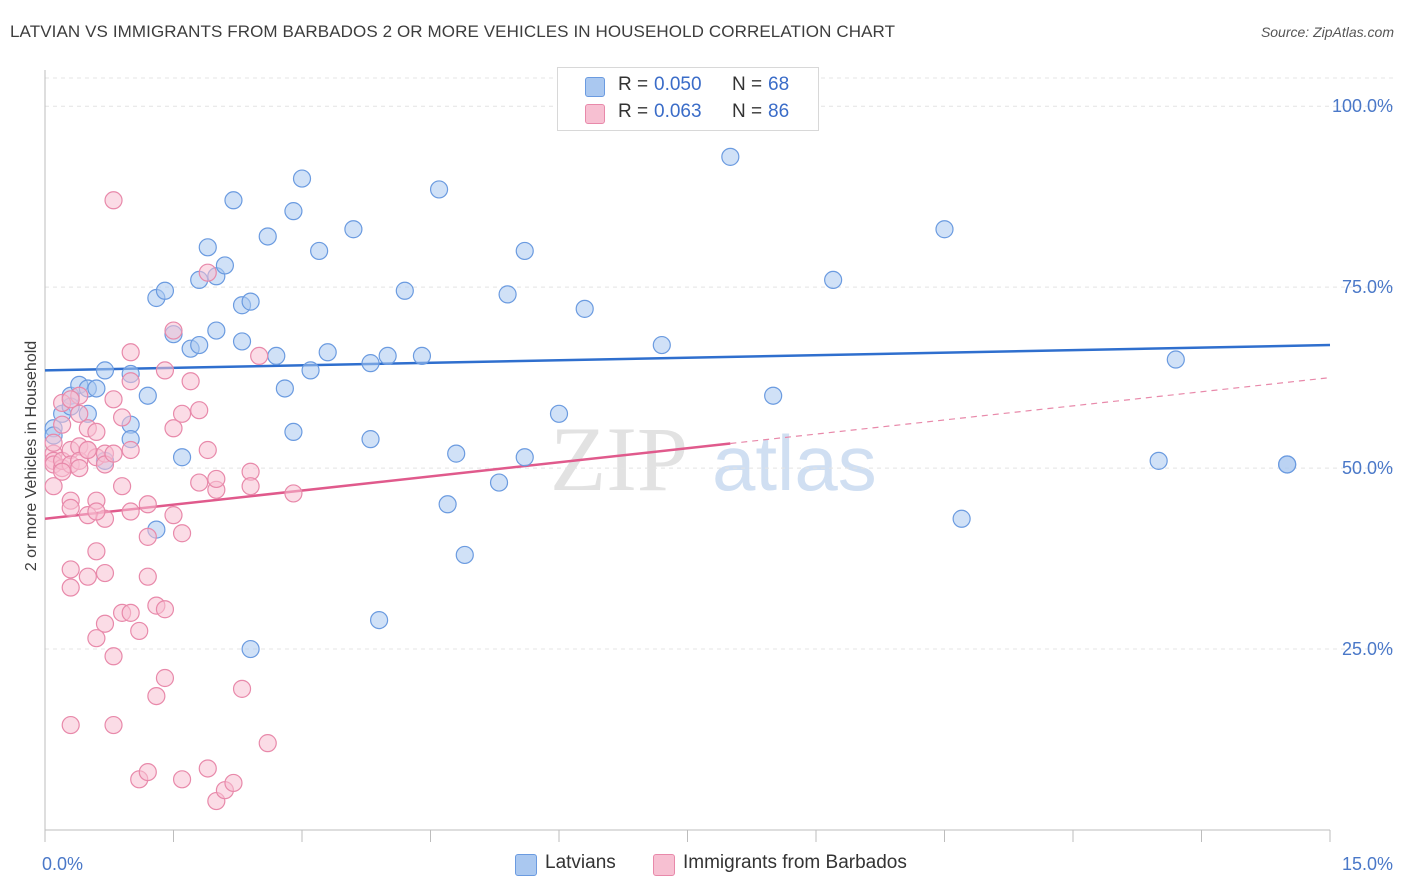  Describe the element at coordinates (713, 459) in the screenshot. I see `watermark: ZIP atlas` at that location.